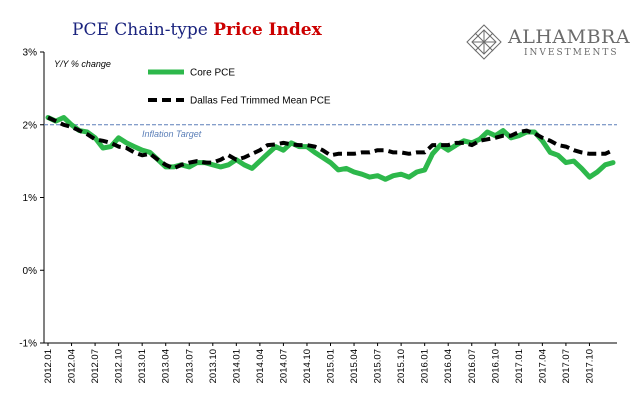 The width and height of the screenshot is (641, 401). Describe the element at coordinates (119, 366) in the screenshot. I see `x-tick-label: 2012.10` at that location.